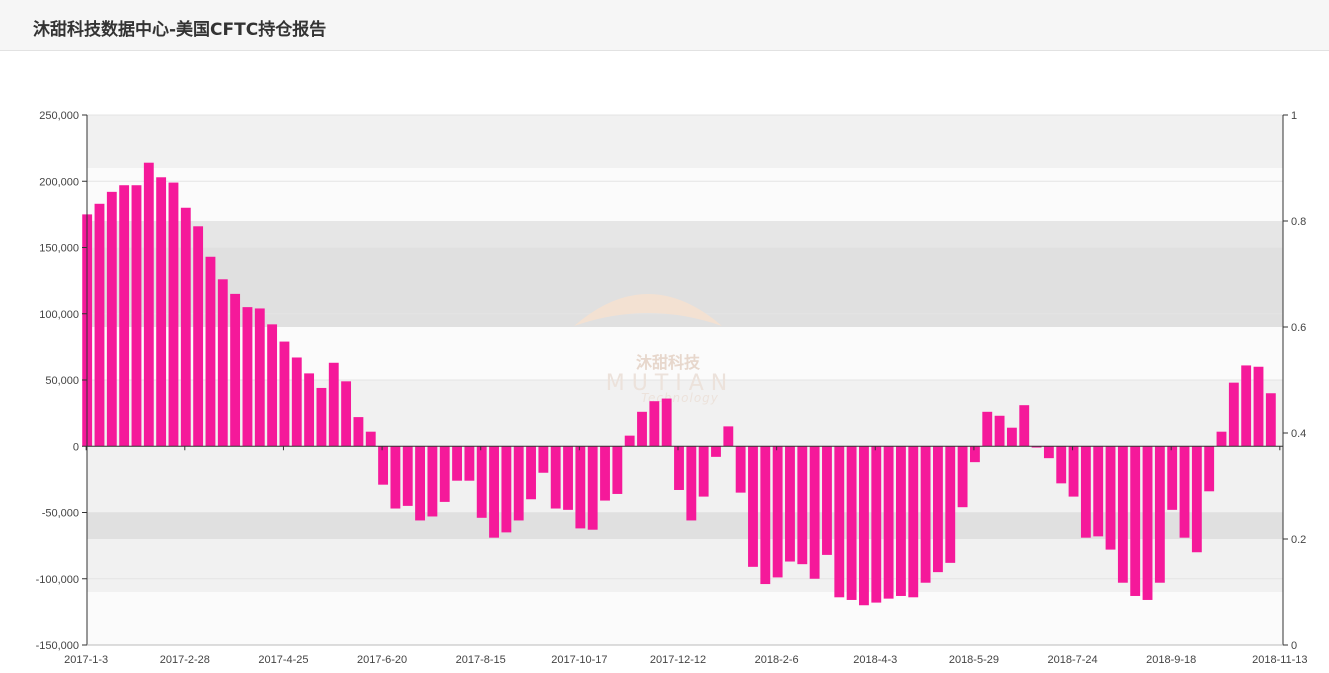 The image size is (1329, 673). I want to click on y-left-tick-label: 250,000, so click(59, 116).